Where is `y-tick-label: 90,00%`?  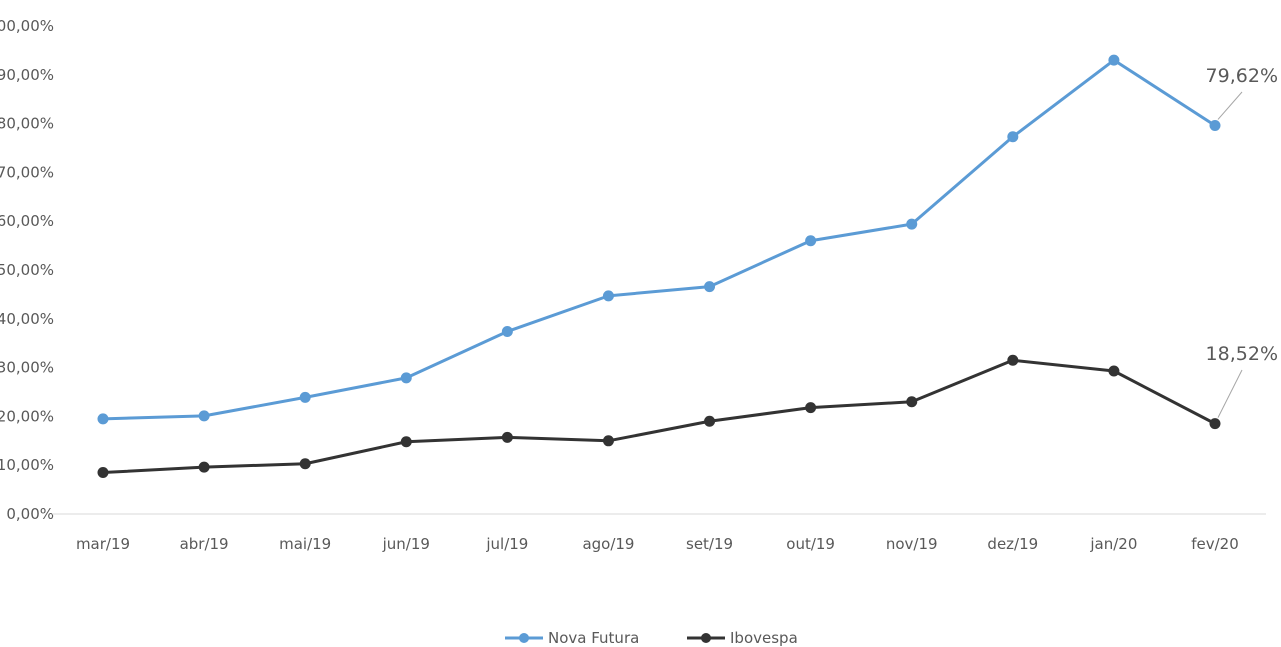 y-tick-label: 90,00% is located at coordinates (27, 75).